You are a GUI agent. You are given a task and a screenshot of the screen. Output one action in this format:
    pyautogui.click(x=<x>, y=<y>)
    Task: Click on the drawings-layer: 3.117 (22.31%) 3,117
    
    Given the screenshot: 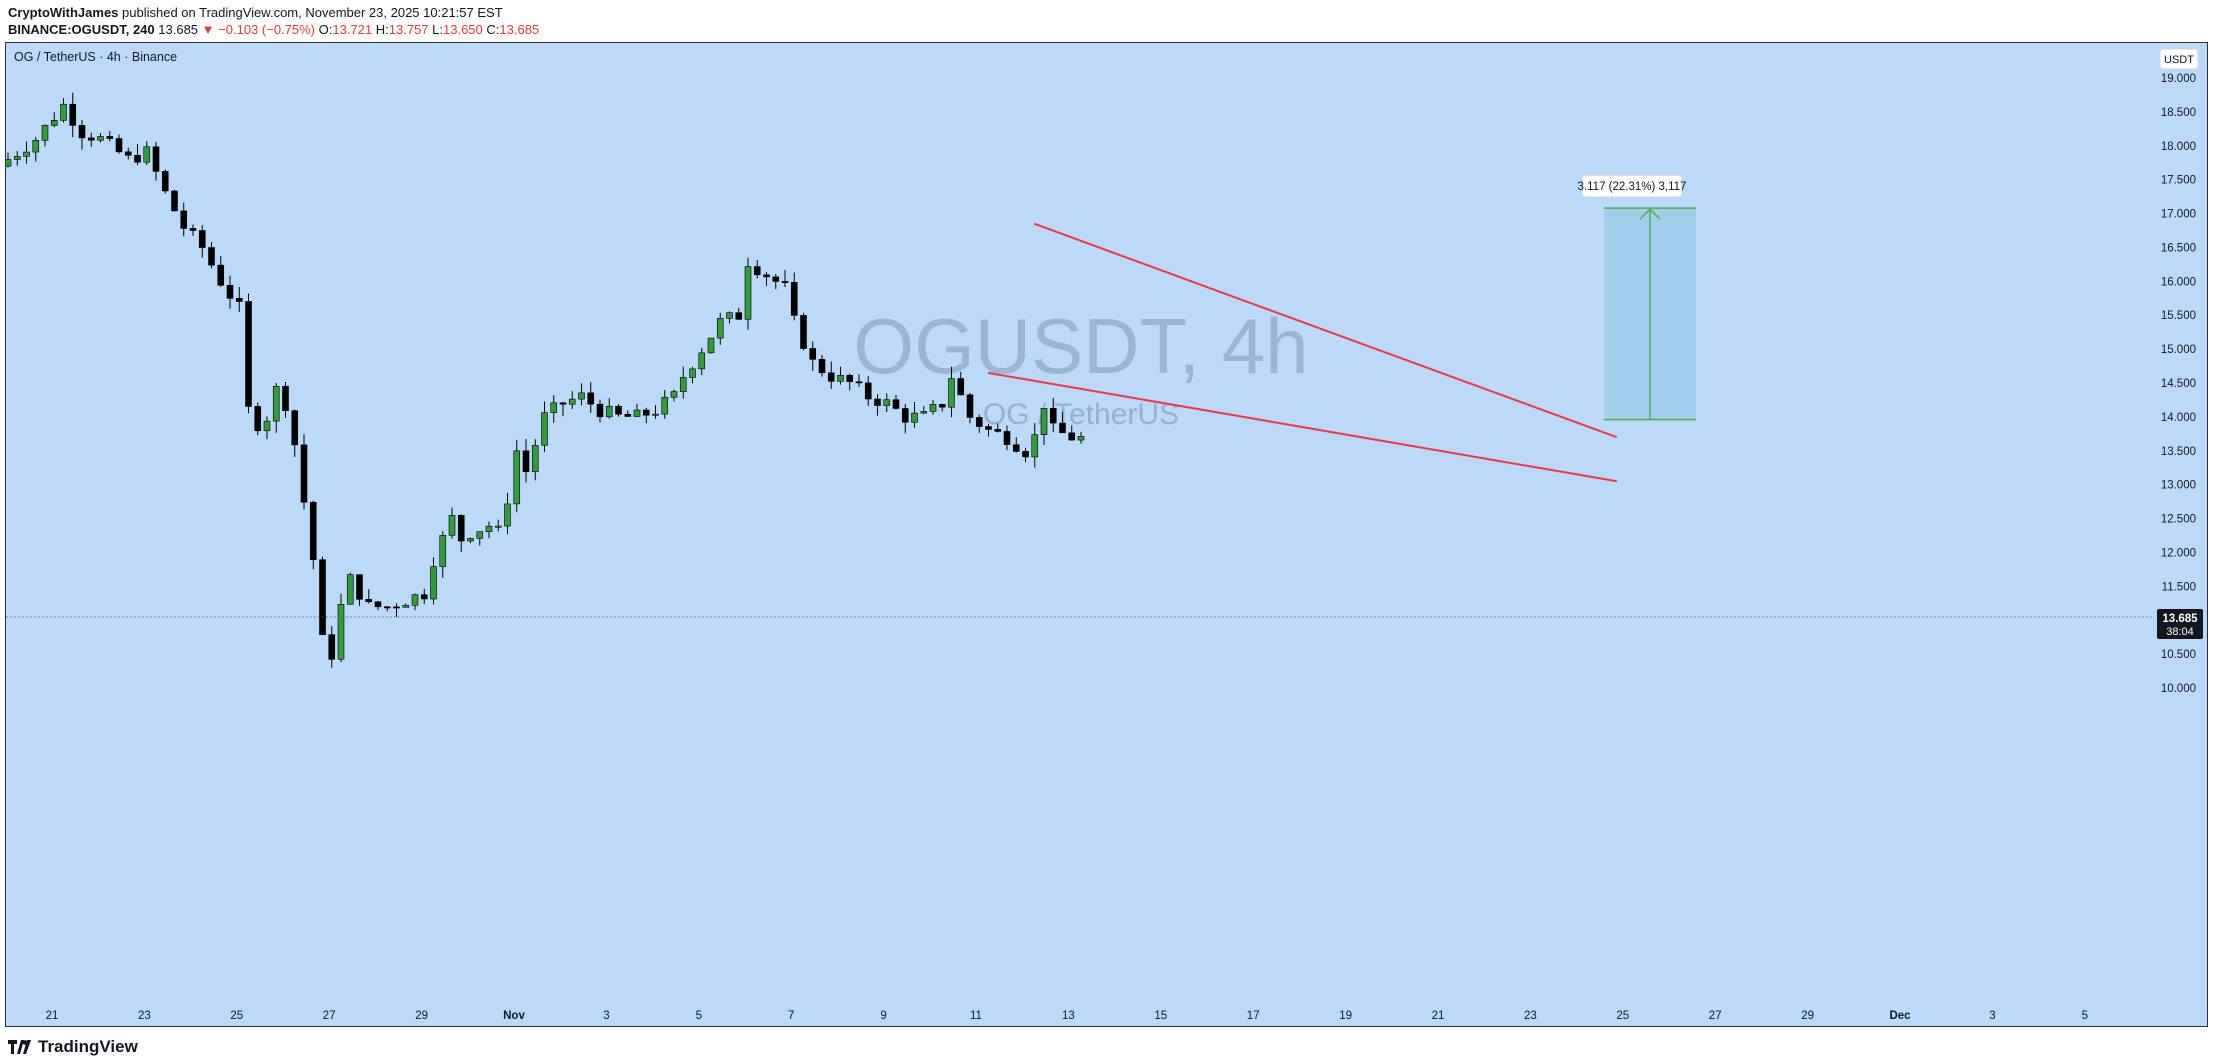 What is the action you would take?
    pyautogui.click(x=1341, y=328)
    